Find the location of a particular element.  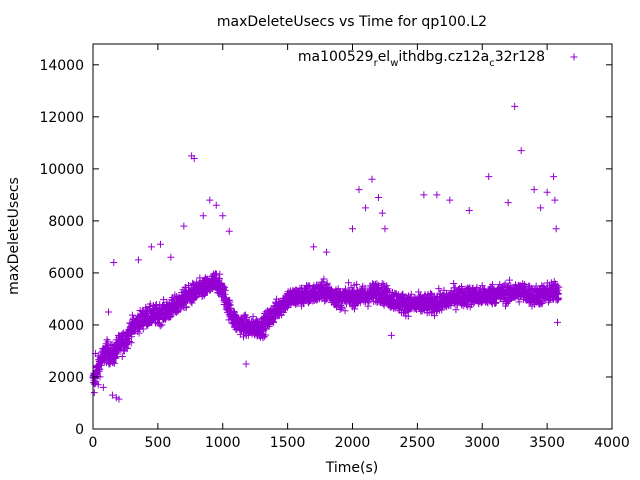

y-tick-label: 14000 is located at coordinates (61, 66).